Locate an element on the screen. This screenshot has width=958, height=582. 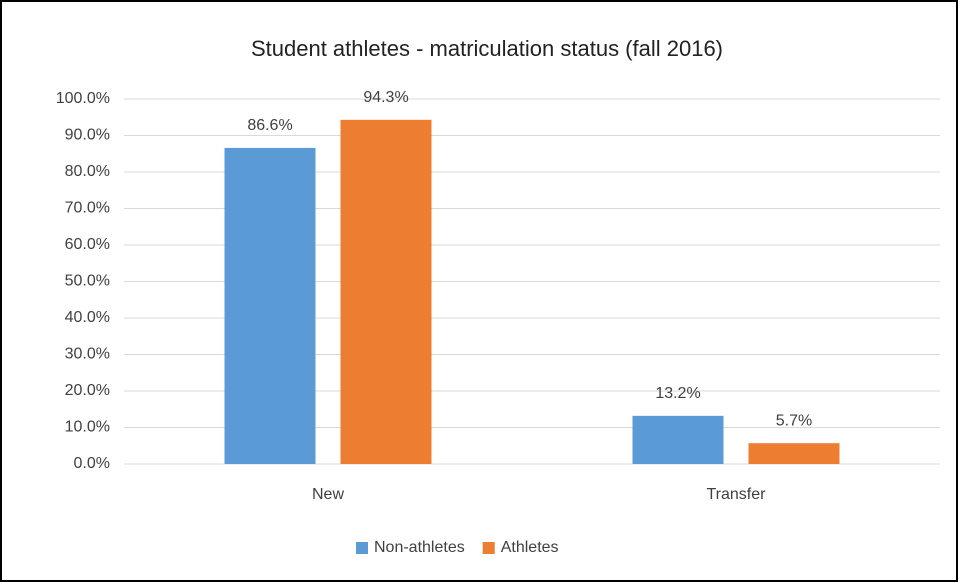
value-label: 13.2% is located at coordinates (677, 393).